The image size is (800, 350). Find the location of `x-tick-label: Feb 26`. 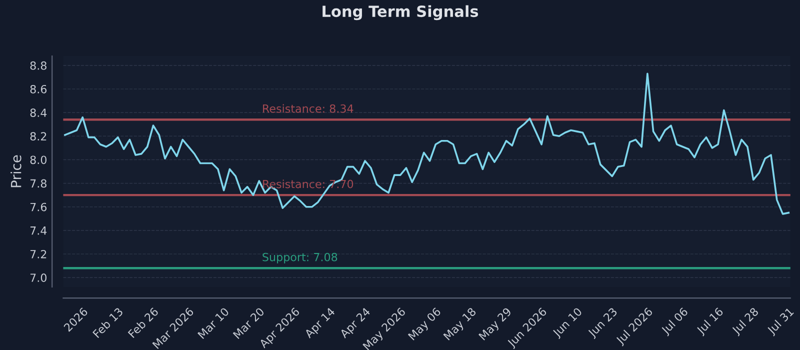

x-tick-label: Feb 26 is located at coordinates (143, 322).